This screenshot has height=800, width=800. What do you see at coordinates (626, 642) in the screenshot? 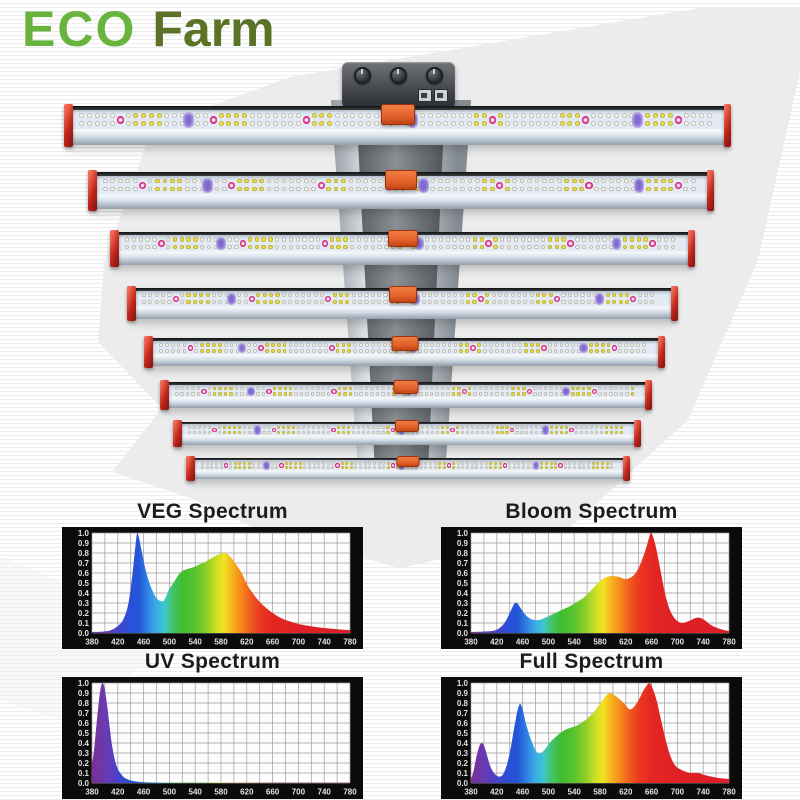
I see `svg-text: 620` at bounding box center [626, 642].